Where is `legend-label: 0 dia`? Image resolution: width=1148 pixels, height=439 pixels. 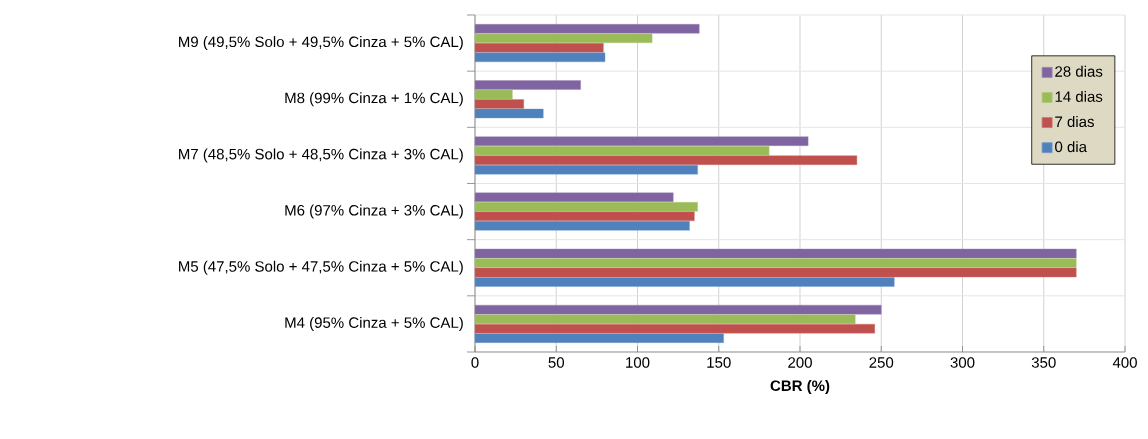 legend-label: 0 dia is located at coordinates (1071, 147).